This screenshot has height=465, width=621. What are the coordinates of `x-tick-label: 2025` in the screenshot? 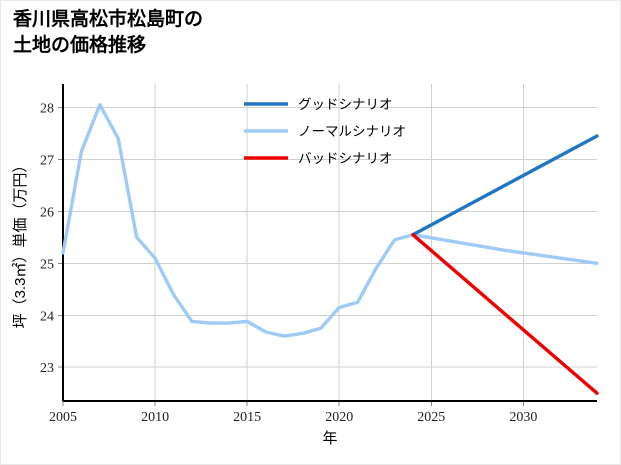 It's located at (431, 417).